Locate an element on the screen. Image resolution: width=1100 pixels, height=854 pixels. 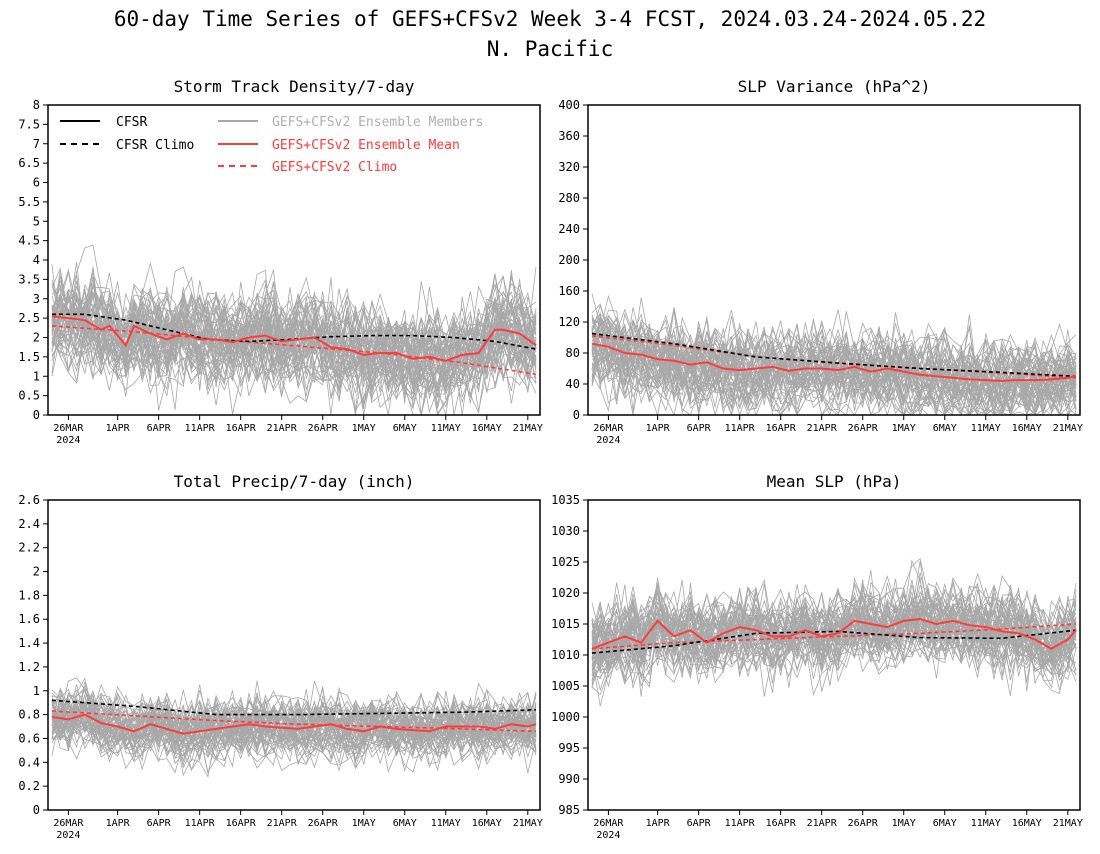
y-tick-label: 160 is located at coordinates (569, 291).